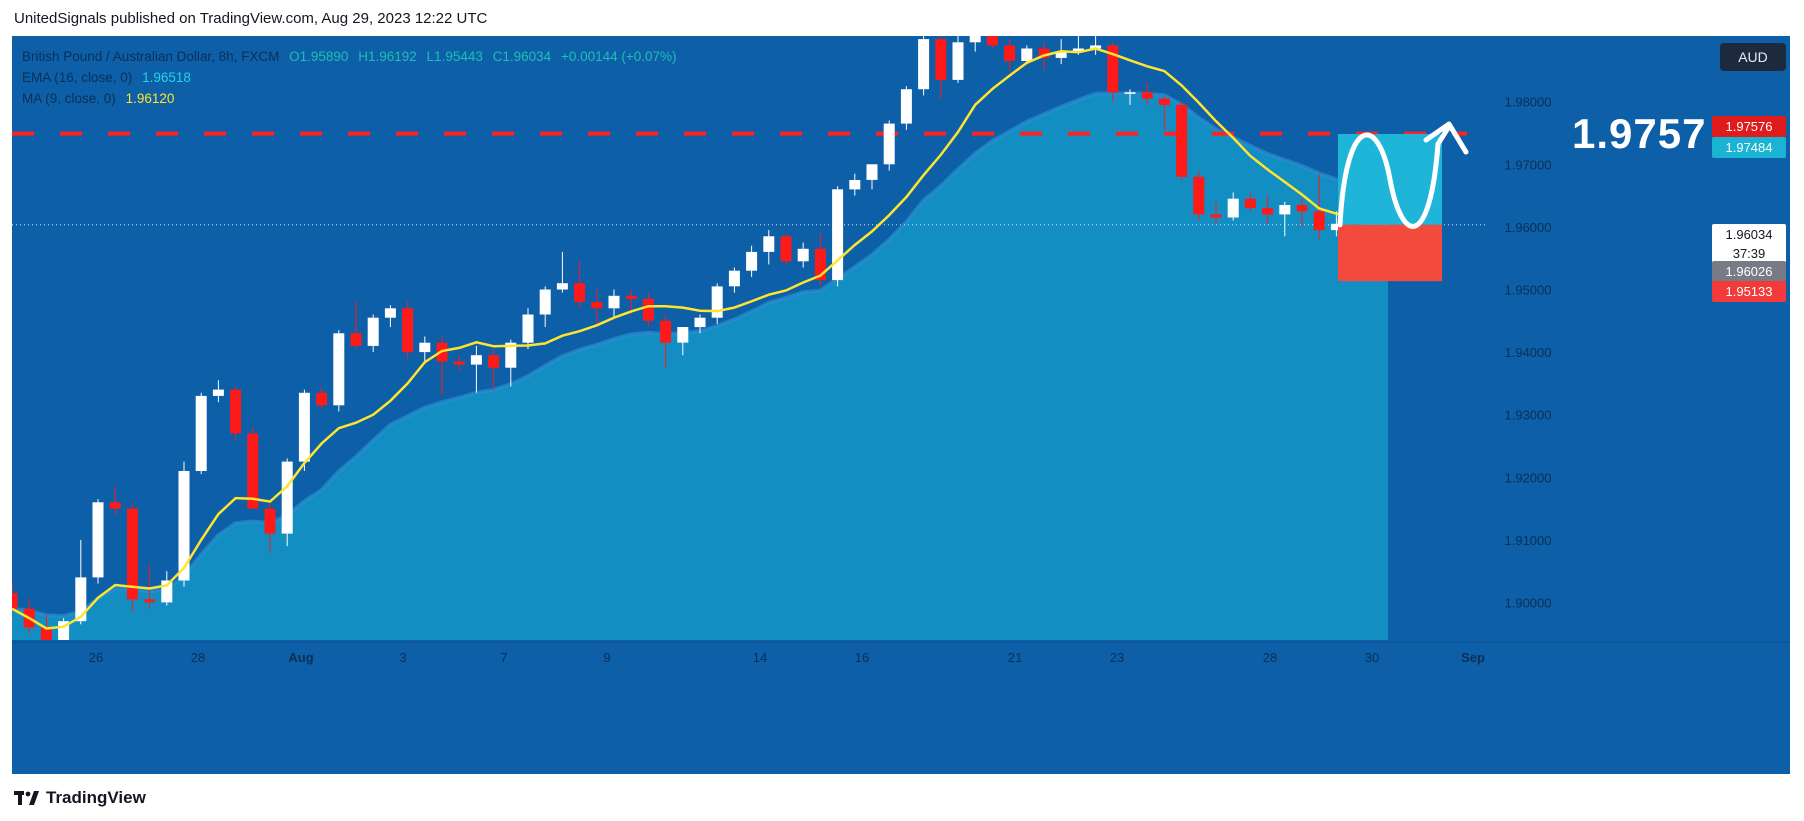 This screenshot has width=1804, height=821. Describe the element at coordinates (1749, 126) in the screenshot. I see `resistance-price-tag: 1.97576` at that location.